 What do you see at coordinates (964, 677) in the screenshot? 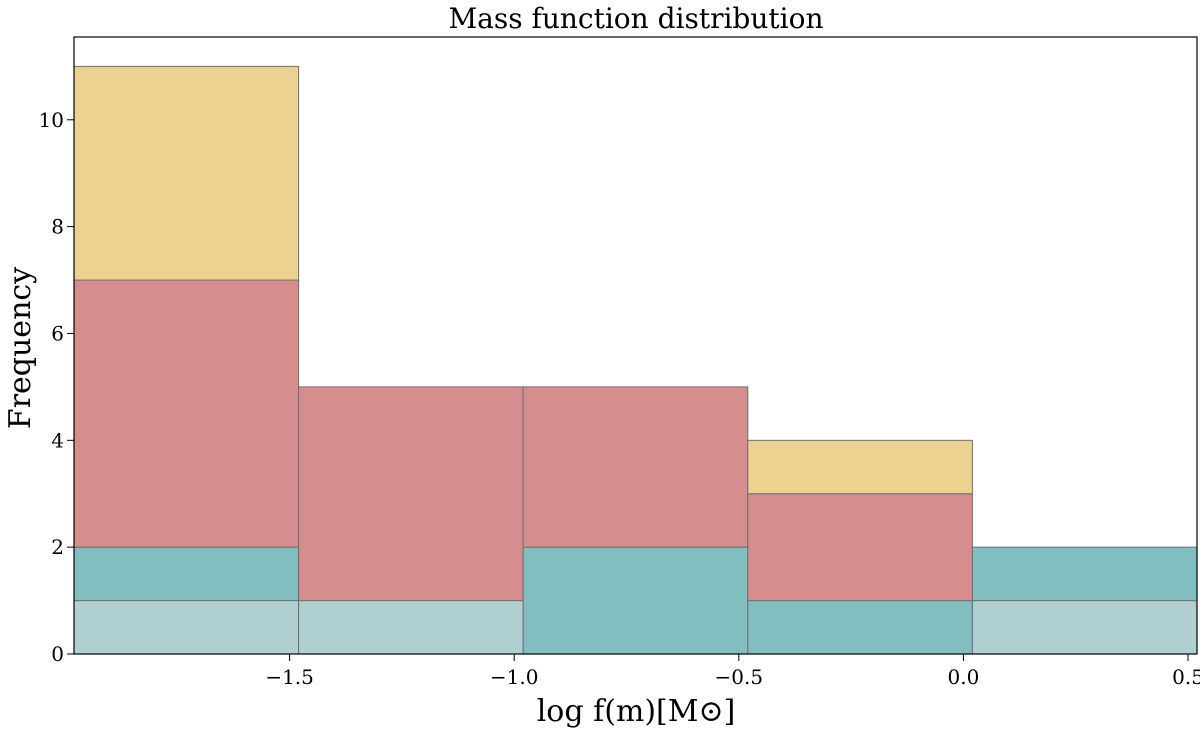
I see `x-tick-label: 0.0` at bounding box center [964, 677].